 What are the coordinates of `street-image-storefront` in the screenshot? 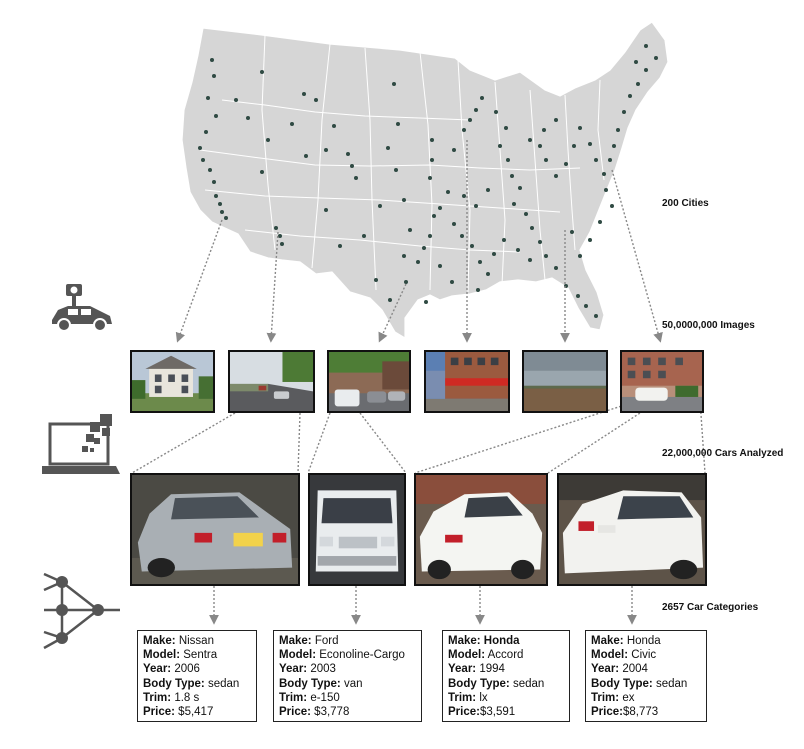 It's located at (467, 381).